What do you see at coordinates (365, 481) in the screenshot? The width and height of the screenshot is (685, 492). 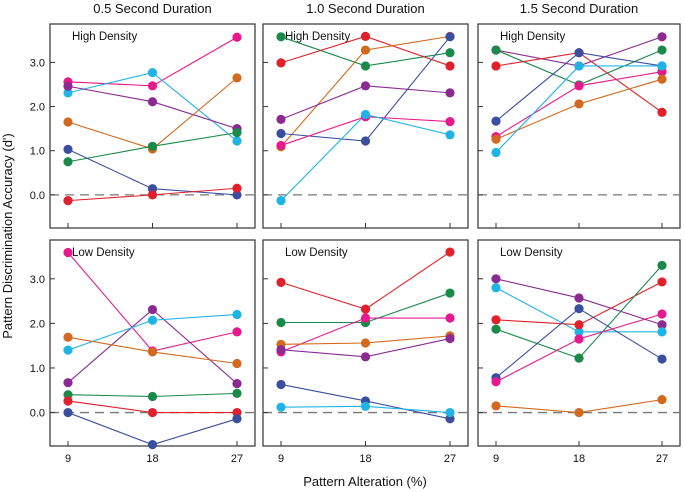 I see `x-axis-label: Pattern Alteration (%)` at bounding box center [365, 481].